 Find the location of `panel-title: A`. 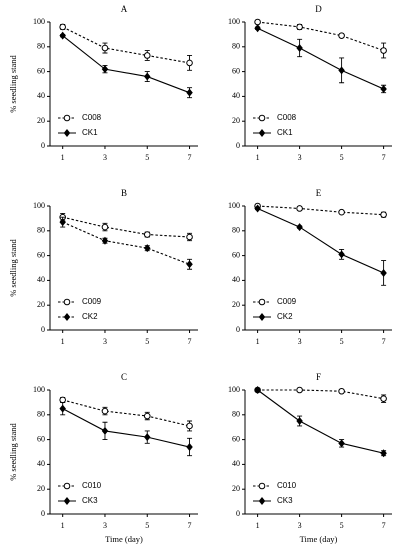

panel-title: A is located at coordinates (124, 9).